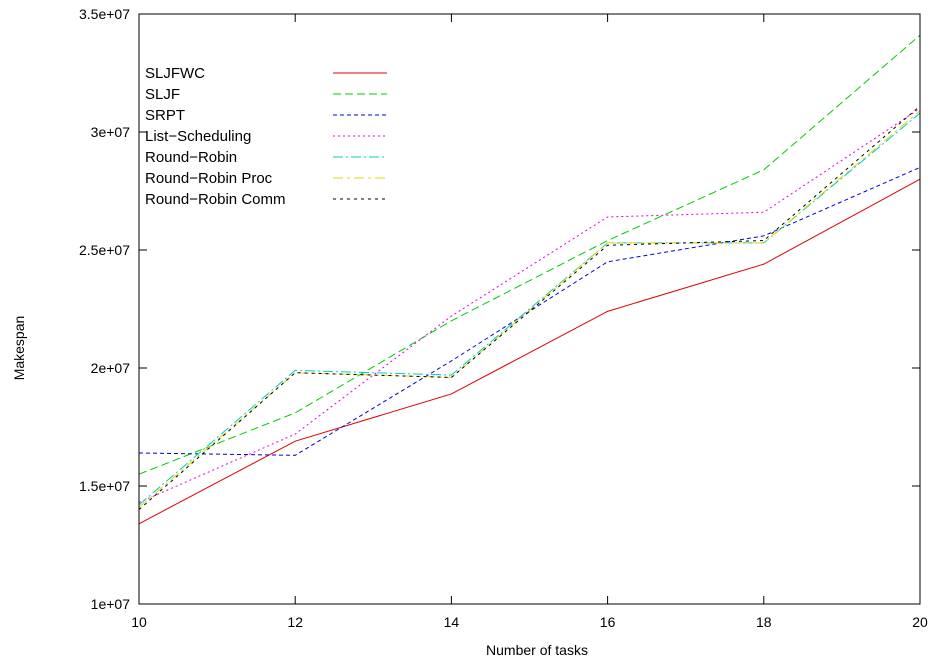 The height and width of the screenshot is (658, 935). I want to click on x-tick-label: 10, so click(139, 622).